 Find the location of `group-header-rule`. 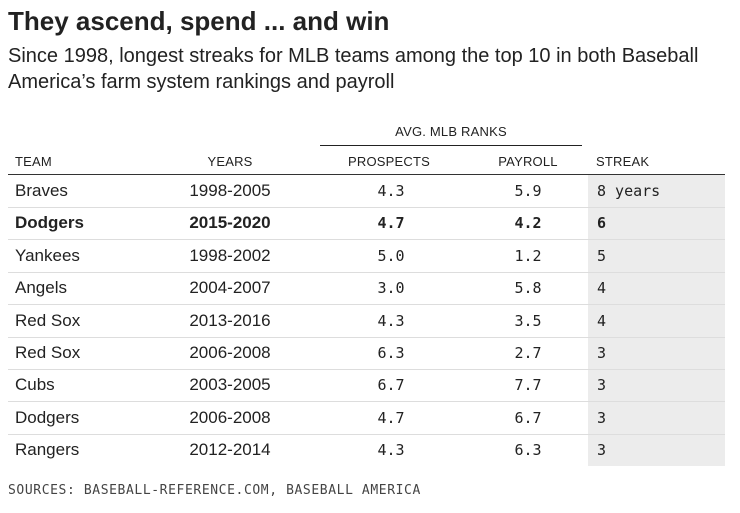

group-header-rule is located at coordinates (451, 145).